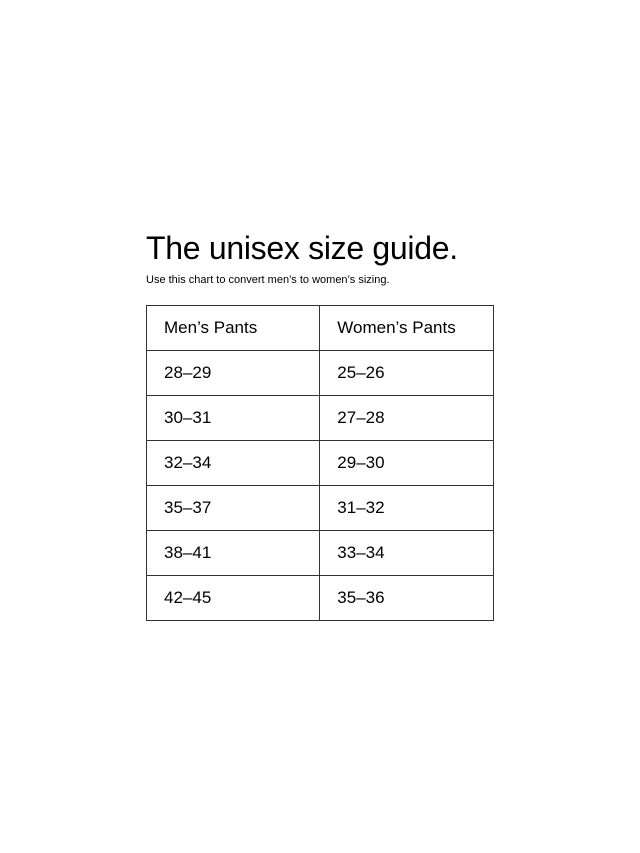 This screenshot has height=853, width=640. I want to click on womens-size-cell: 27–28, so click(406, 418).